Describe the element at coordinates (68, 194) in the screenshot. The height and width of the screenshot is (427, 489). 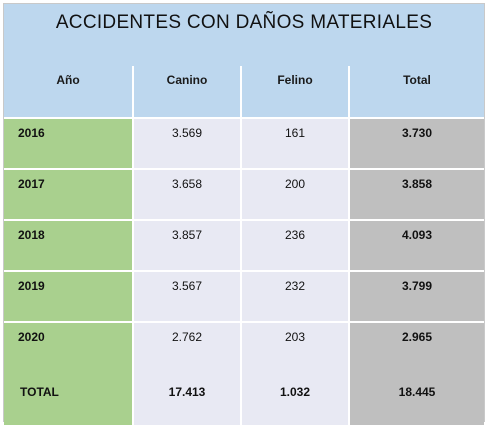
I see `year-cell: 2017` at that location.